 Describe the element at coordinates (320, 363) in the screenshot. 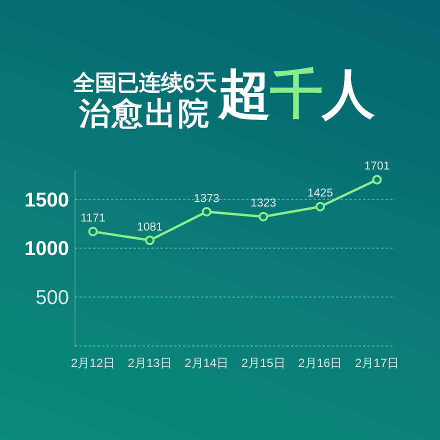

I see `x-tick-label: 2月16日` at that location.